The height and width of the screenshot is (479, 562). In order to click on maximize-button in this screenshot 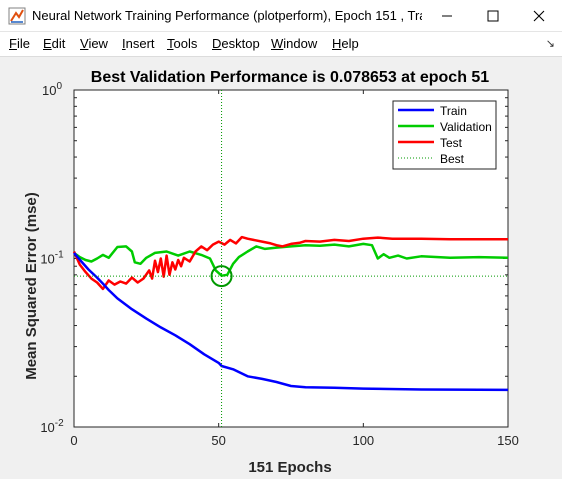, I will do `click(493, 15)`.